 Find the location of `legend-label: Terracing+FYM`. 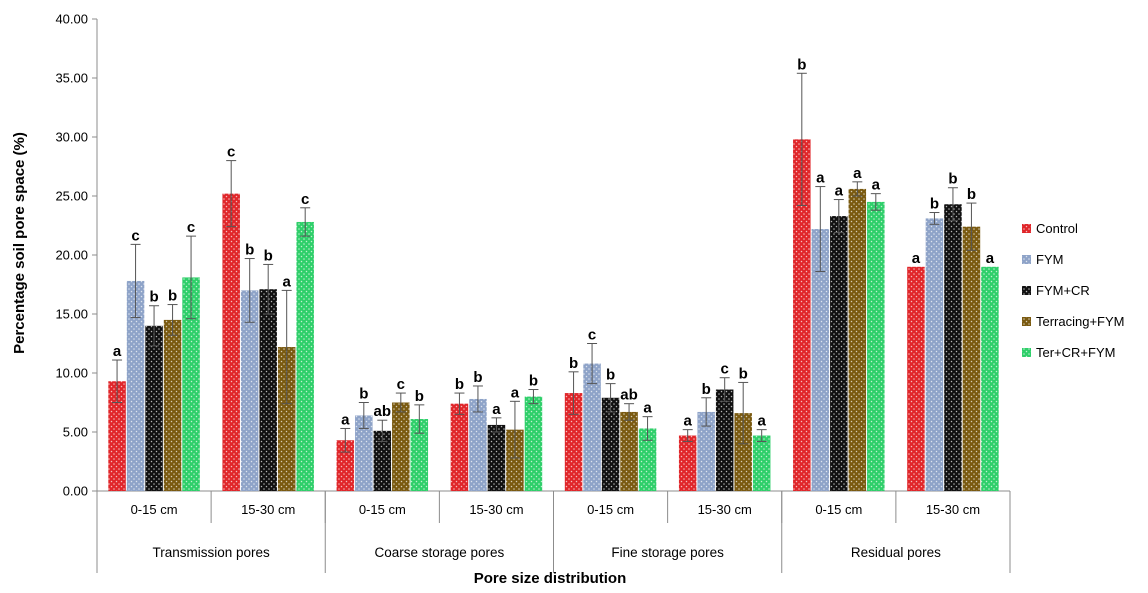

legend-label: Terracing+FYM is located at coordinates (1080, 321).